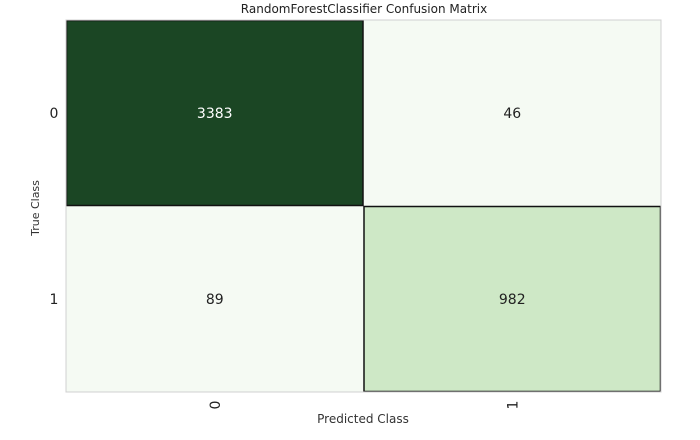 This screenshot has width=700, height=440. What do you see at coordinates (363, 419) in the screenshot?
I see `x-axis-label: Predicted Class` at bounding box center [363, 419].